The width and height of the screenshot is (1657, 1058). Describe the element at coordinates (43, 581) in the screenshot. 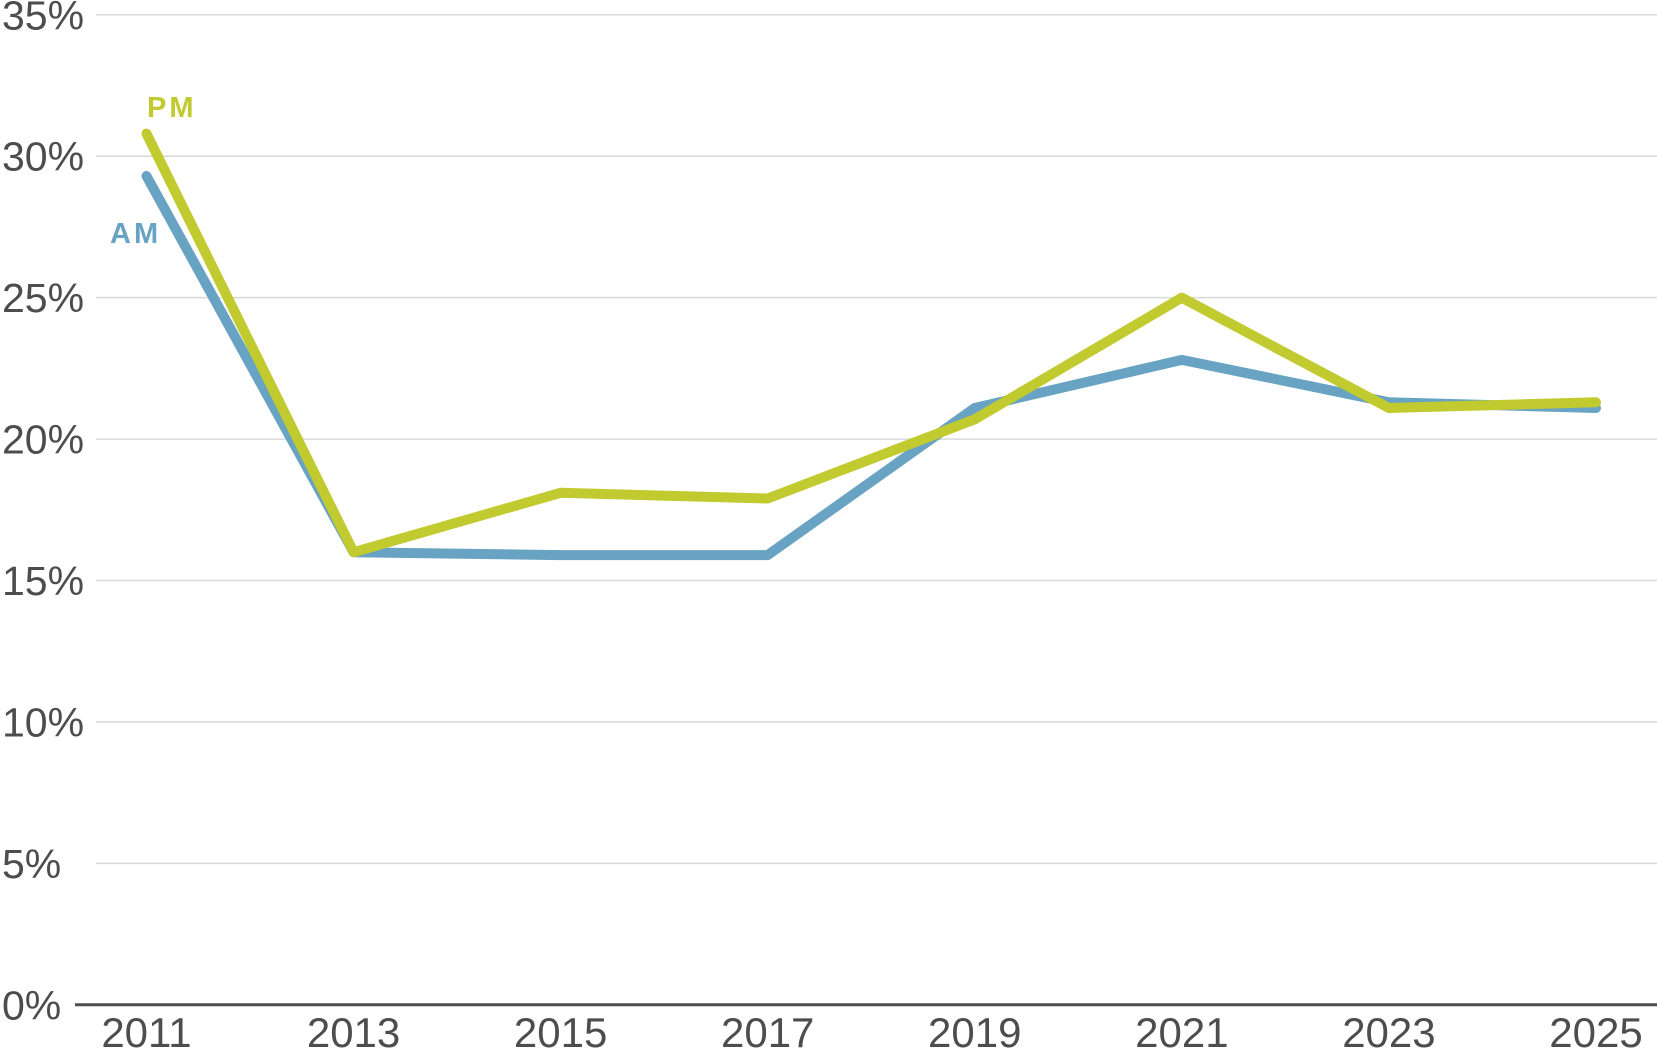

I see `y-tick-label-15%: 15%` at that location.